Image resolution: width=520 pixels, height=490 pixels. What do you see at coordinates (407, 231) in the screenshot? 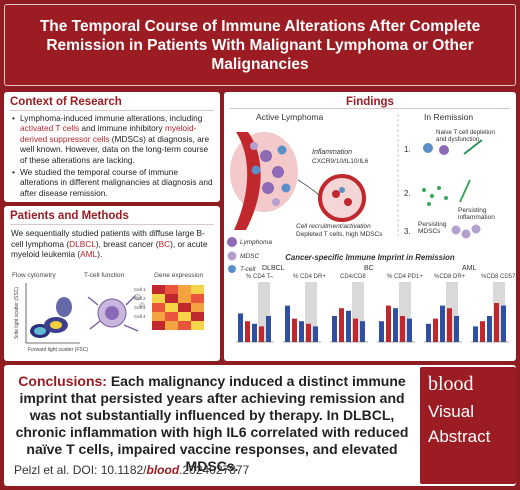
I see `step-3-number: 3.` at bounding box center [407, 231].